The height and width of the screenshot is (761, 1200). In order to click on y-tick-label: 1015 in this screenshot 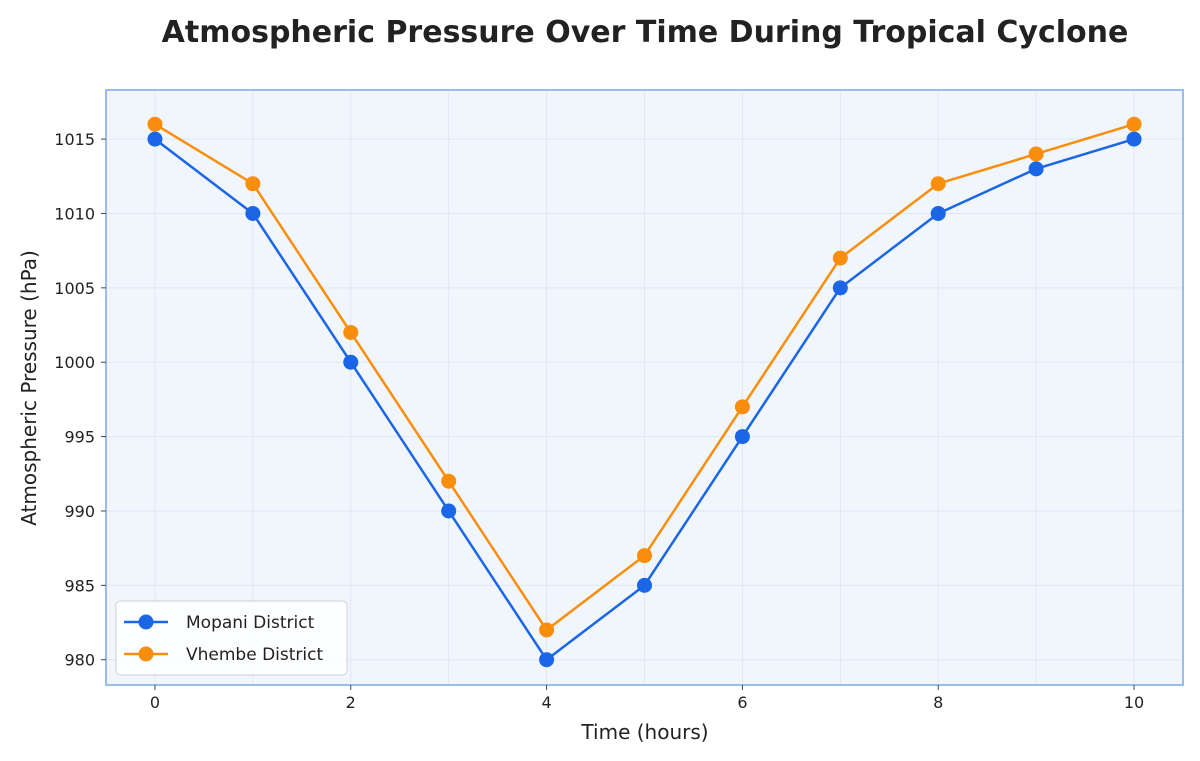, I will do `click(74, 139)`.